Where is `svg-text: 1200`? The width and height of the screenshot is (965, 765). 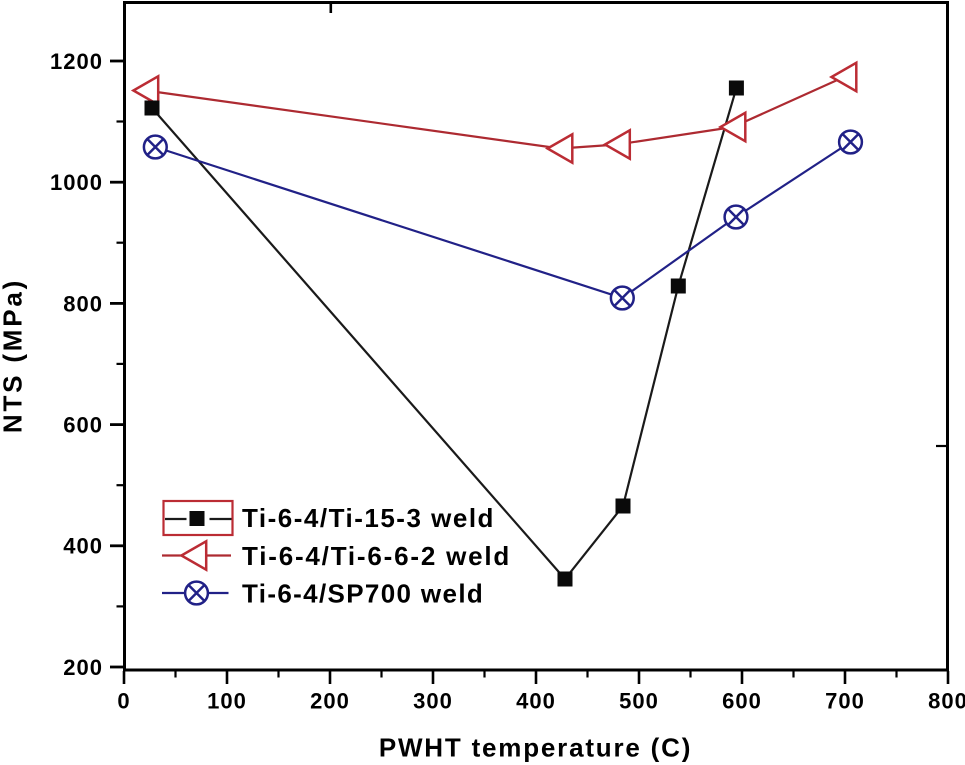 svg-text: 1200 is located at coordinates (76, 61).